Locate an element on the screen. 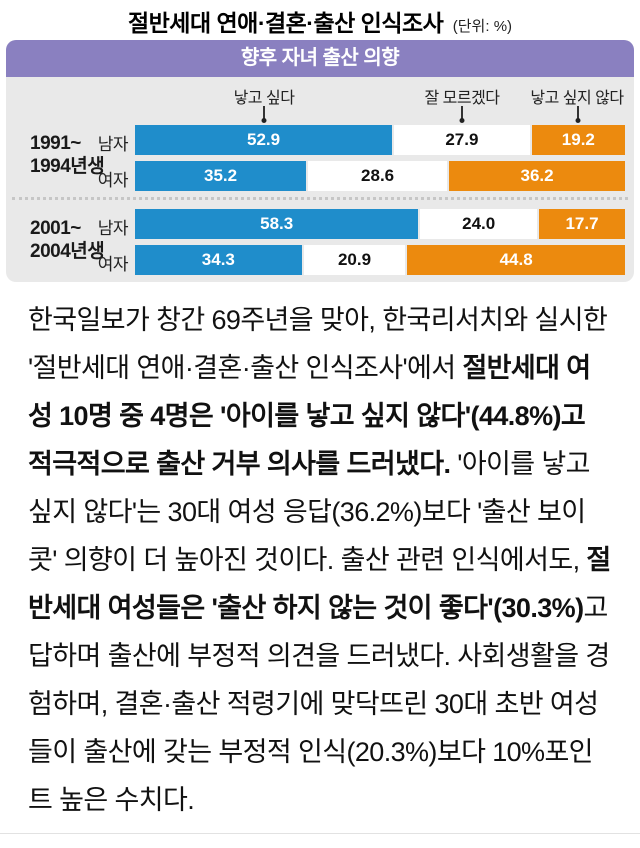  bar-segment: 27.9 is located at coordinates (462, 140).